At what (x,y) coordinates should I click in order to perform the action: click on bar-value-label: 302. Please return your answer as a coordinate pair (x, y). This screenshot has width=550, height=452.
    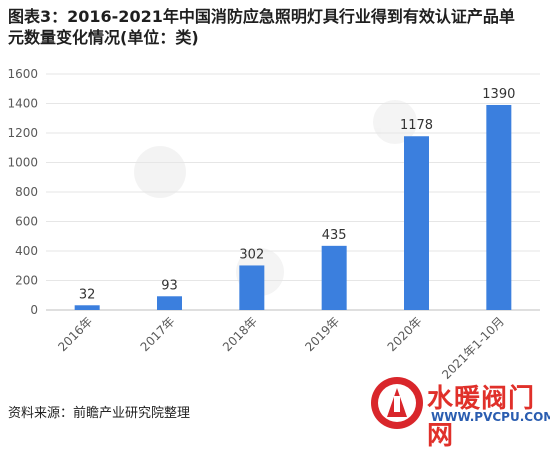
    Looking at the image, I should click on (251, 254).